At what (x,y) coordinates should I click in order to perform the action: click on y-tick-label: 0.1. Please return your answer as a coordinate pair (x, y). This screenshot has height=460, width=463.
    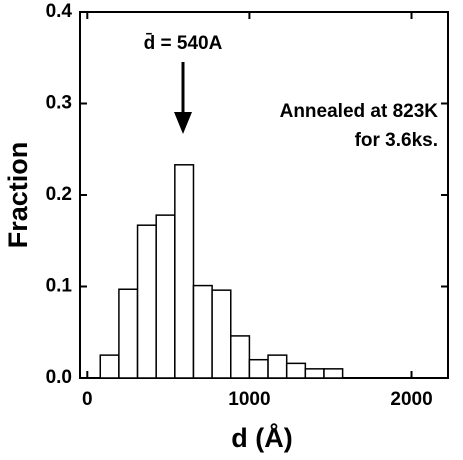
    Looking at the image, I should click on (59, 286).